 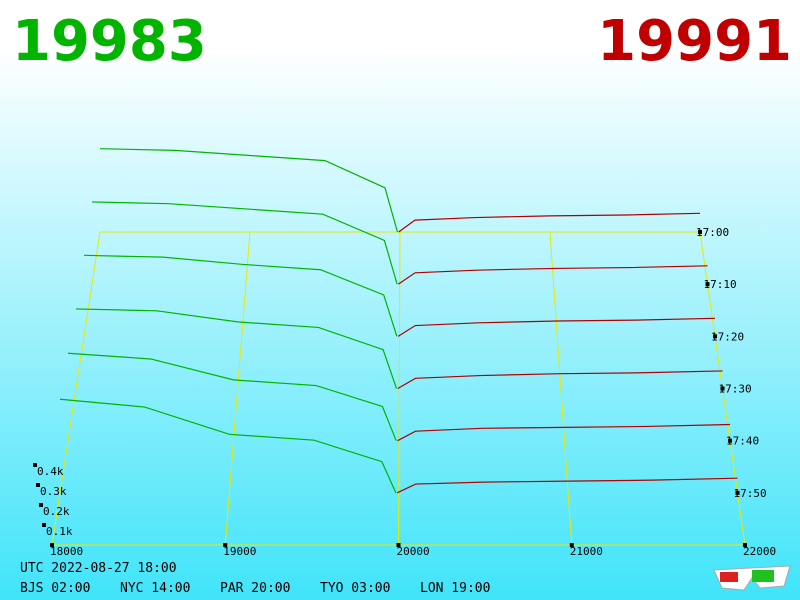 What do you see at coordinates (98, 568) in the screenshot?
I see `timestamp: UTC 2022-08-27 18:00` at bounding box center [98, 568].